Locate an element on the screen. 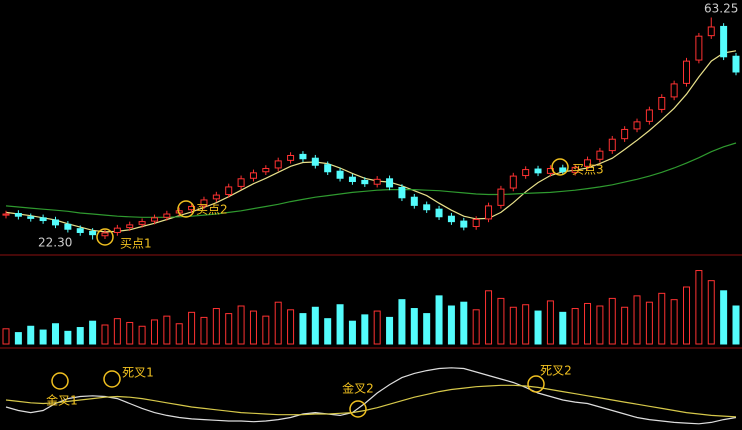 The height and width of the screenshot is (430, 742). annotation-label: 金叉1 is located at coordinates (62, 400).